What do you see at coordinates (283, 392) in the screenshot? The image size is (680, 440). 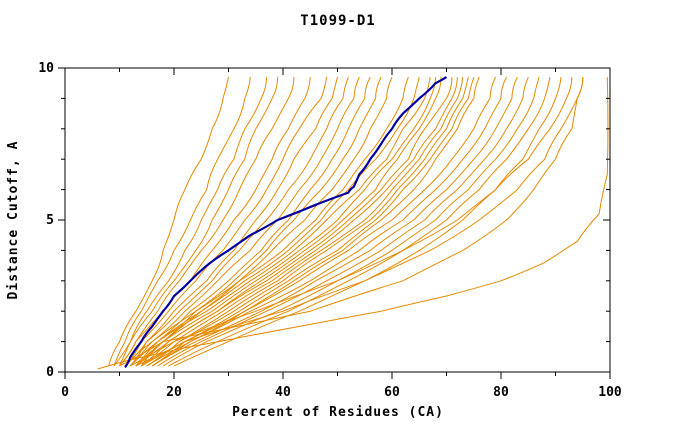 I see `x-tick-label: 40` at bounding box center [283, 392].